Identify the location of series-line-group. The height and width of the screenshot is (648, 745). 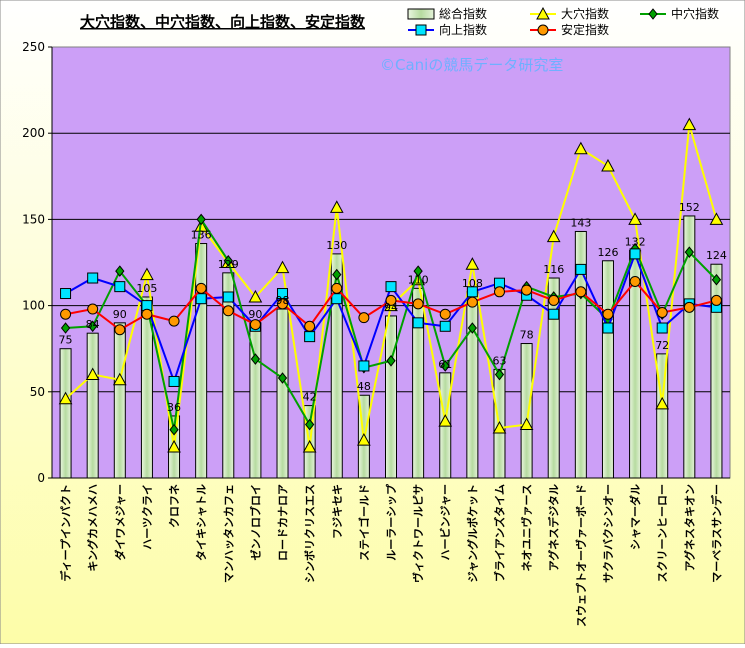
(391, 305).